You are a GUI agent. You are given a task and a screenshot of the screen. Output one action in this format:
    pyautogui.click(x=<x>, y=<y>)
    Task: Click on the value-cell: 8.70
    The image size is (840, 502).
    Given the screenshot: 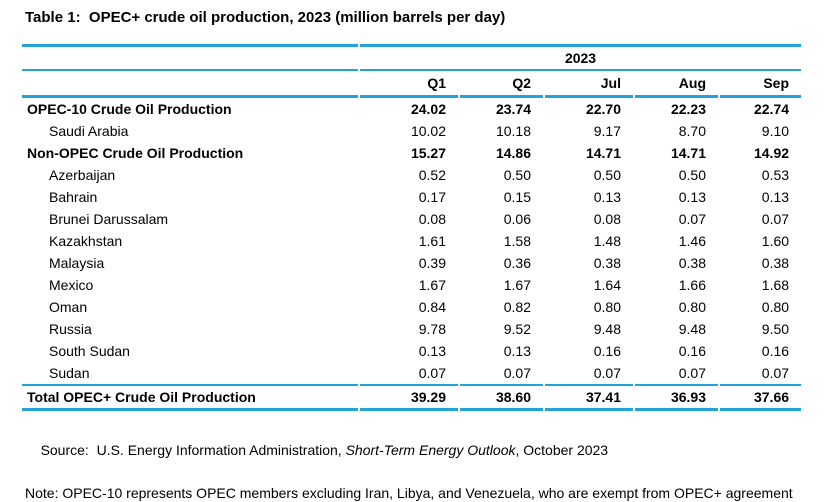 What is the action you would take?
    pyautogui.click(x=692, y=131)
    